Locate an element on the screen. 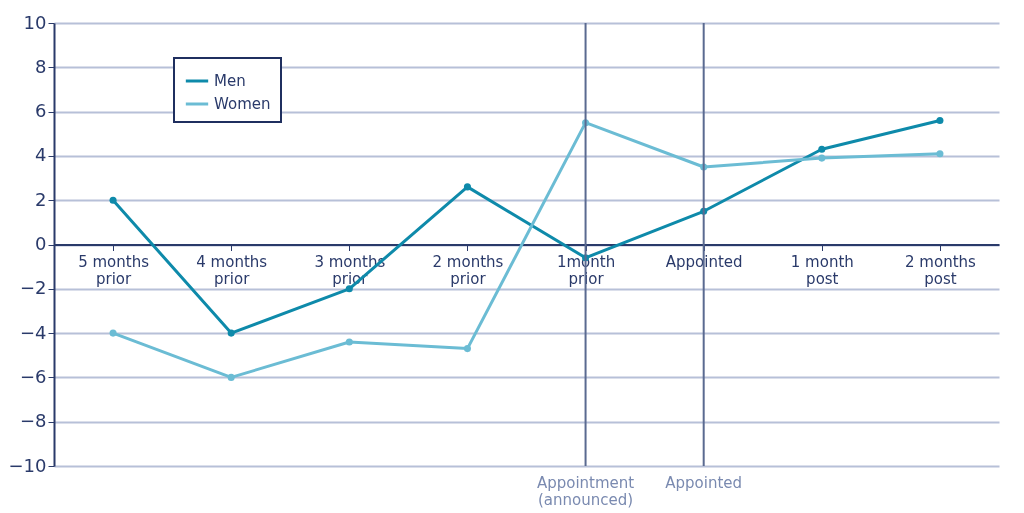 The height and width of the screenshot is (513, 1024). ref-line-label: Appointed is located at coordinates (704, 483).